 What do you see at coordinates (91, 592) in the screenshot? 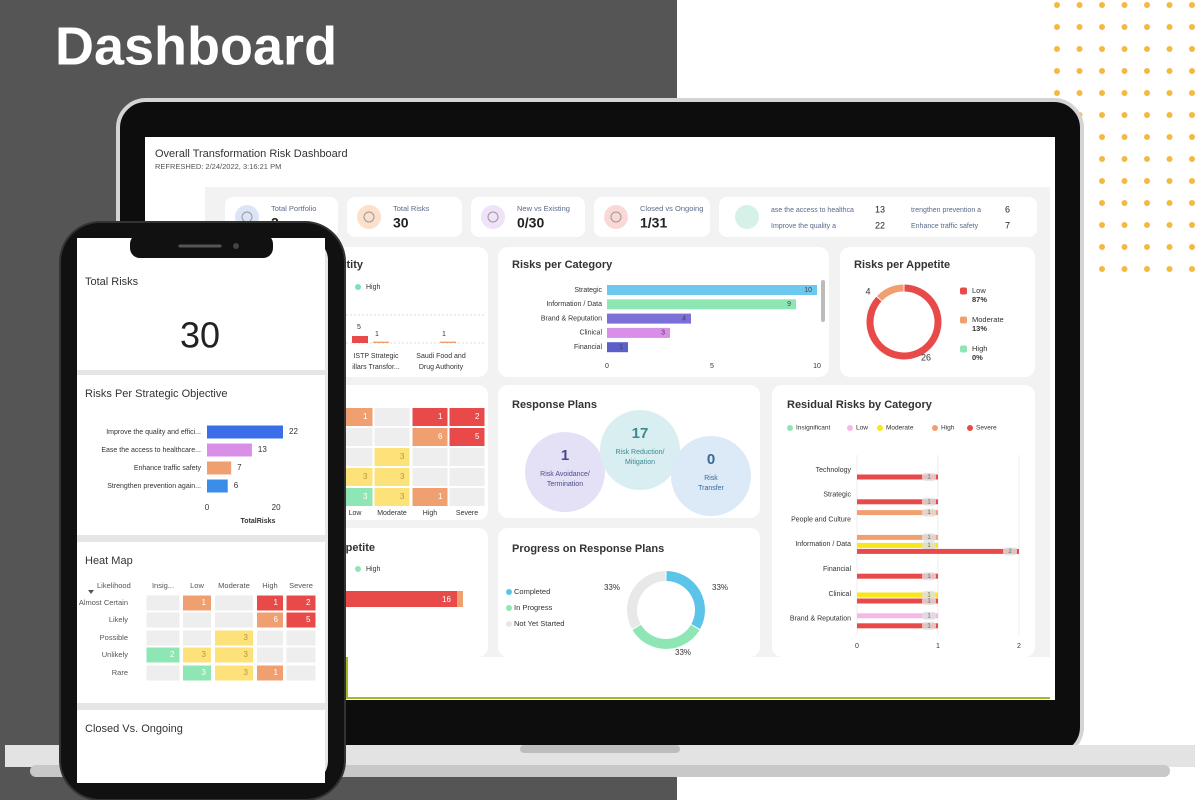
I see `sort-icon` at bounding box center [91, 592].